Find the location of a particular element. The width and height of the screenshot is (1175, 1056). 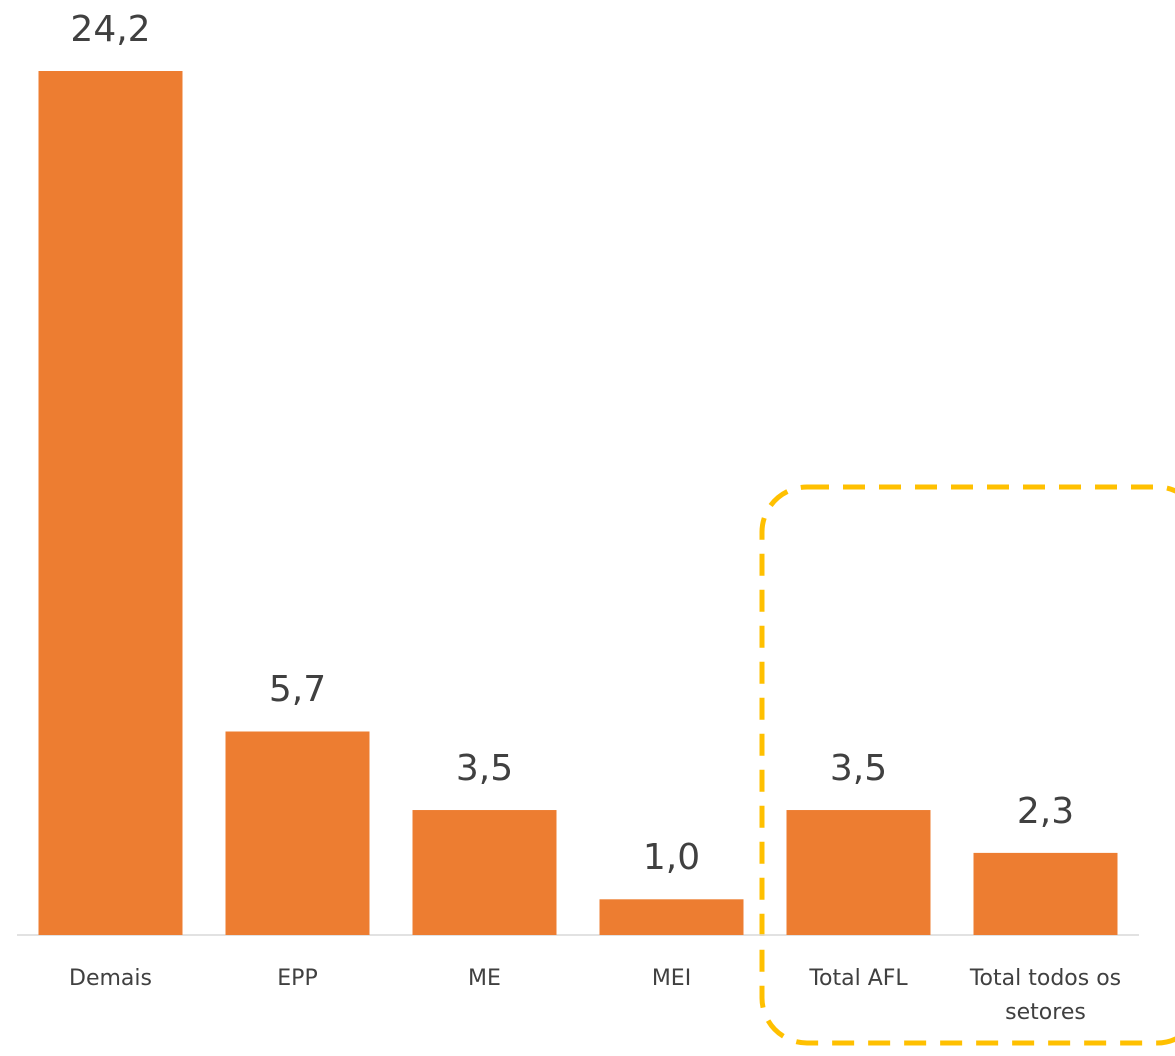

x-tick-label: EPP is located at coordinates (297, 978).